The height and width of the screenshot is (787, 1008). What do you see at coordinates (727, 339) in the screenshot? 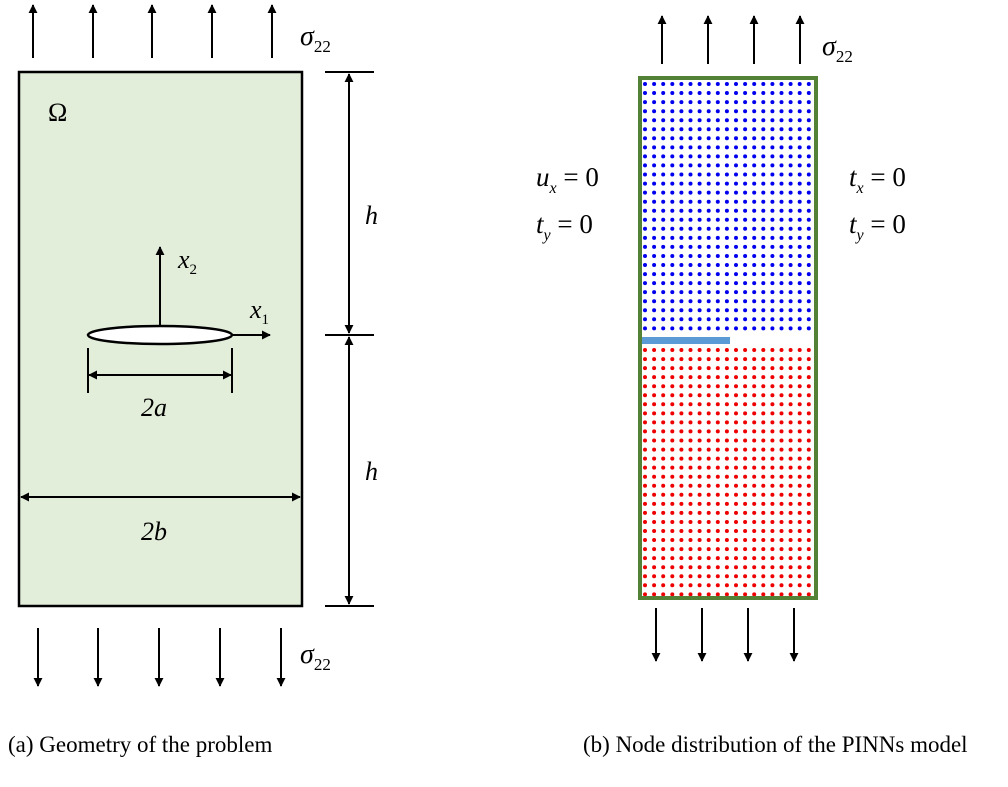
I see `node-grid` at bounding box center [727, 339].